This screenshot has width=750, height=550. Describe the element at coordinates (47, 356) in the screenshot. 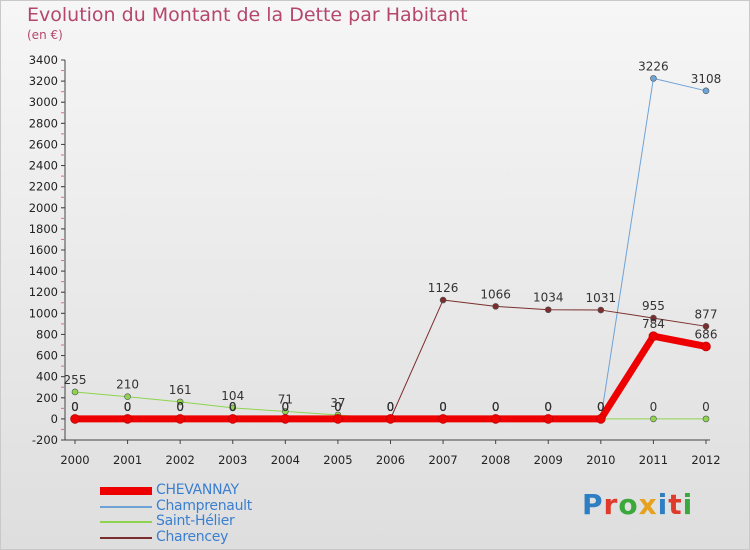

I see `y-tick-label: 600` at that location.